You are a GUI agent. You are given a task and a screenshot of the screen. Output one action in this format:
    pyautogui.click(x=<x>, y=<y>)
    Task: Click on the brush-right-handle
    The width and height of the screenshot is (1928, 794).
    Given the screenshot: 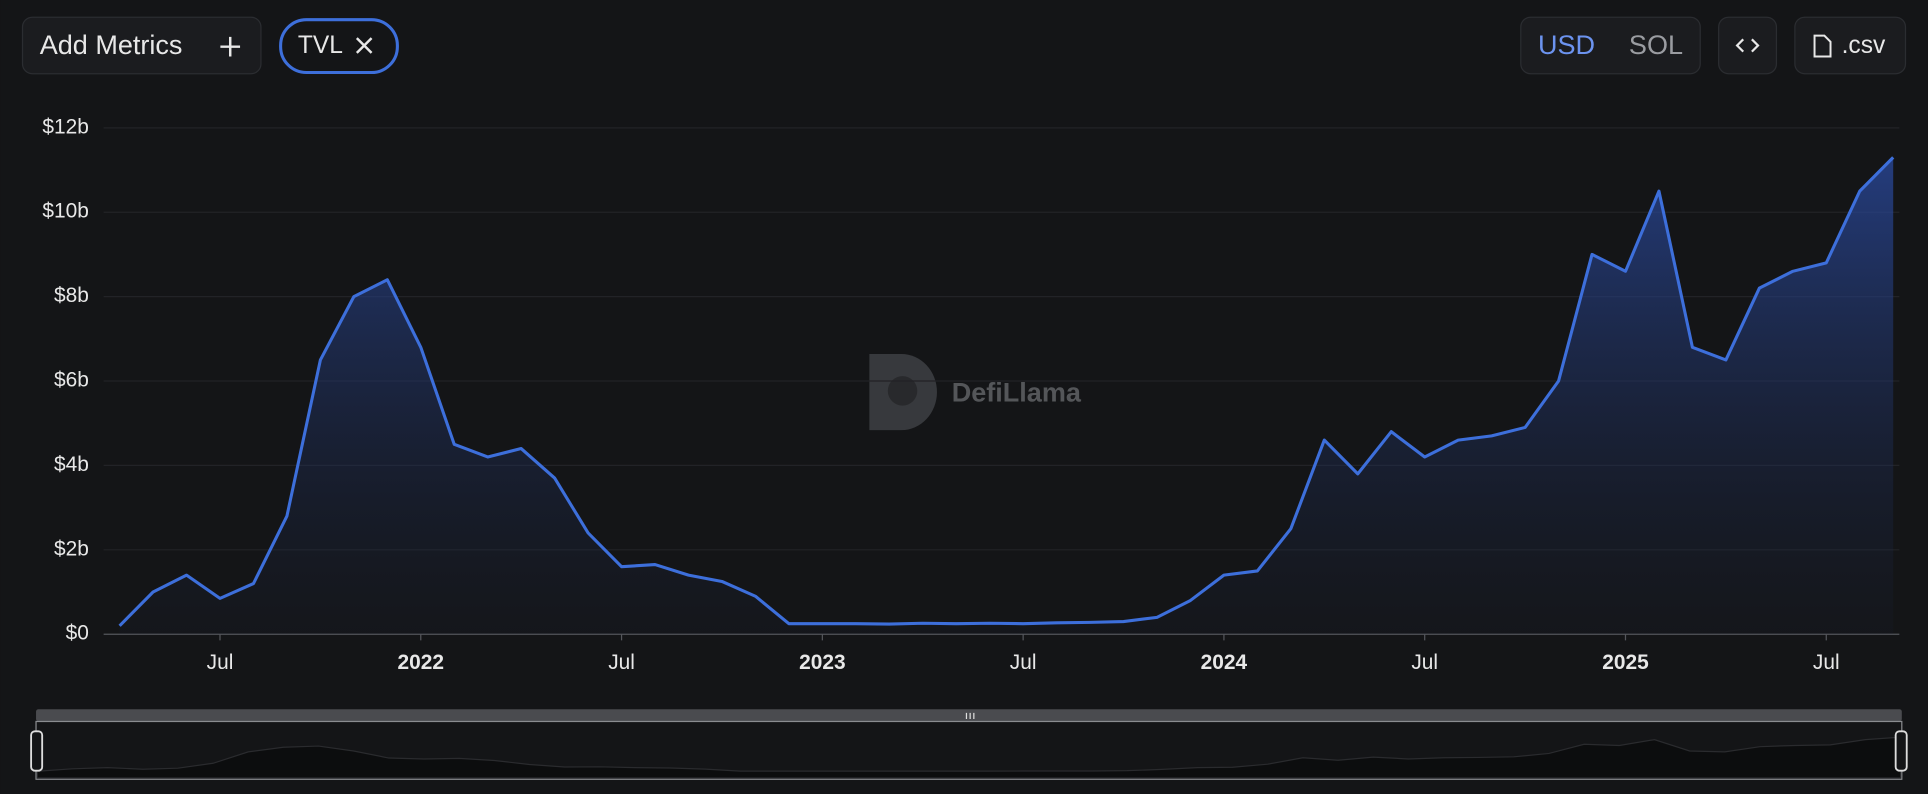 What is the action you would take?
    pyautogui.click(x=1901, y=751)
    